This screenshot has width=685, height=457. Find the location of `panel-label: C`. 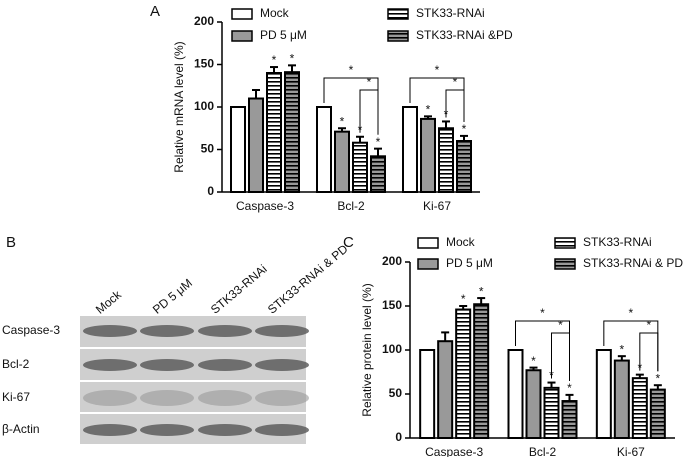

panel-label: C is located at coordinates (348, 242).